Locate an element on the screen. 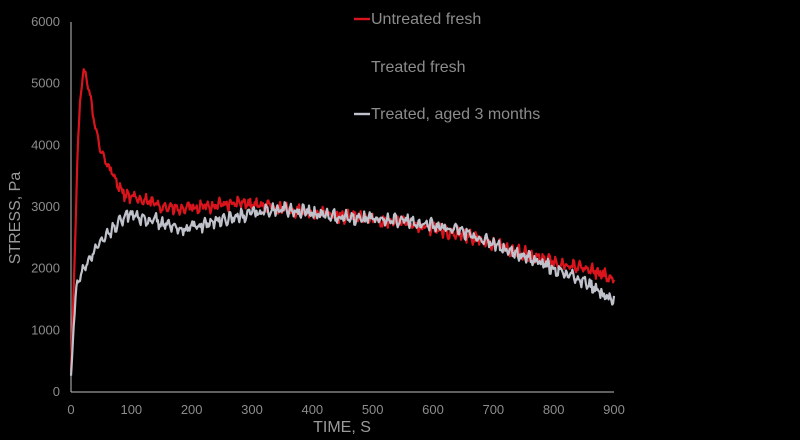 The image size is (800, 440). legend-label: Treated fresh is located at coordinates (418, 67).